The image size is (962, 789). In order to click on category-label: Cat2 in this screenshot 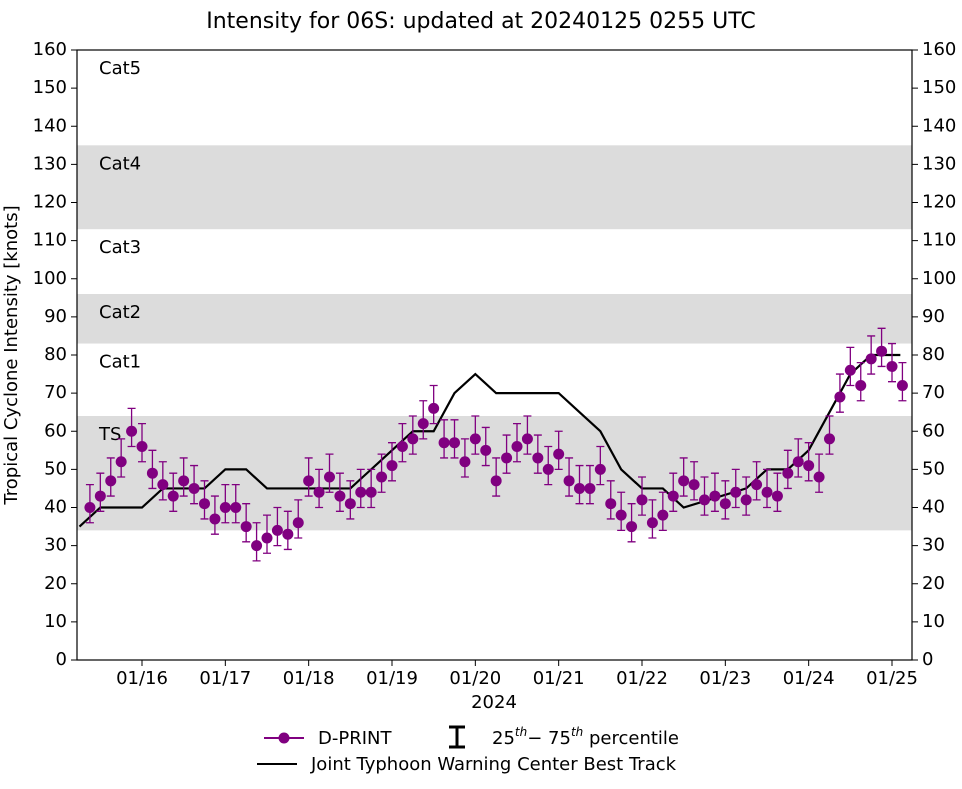, I will do `click(120, 312)`.